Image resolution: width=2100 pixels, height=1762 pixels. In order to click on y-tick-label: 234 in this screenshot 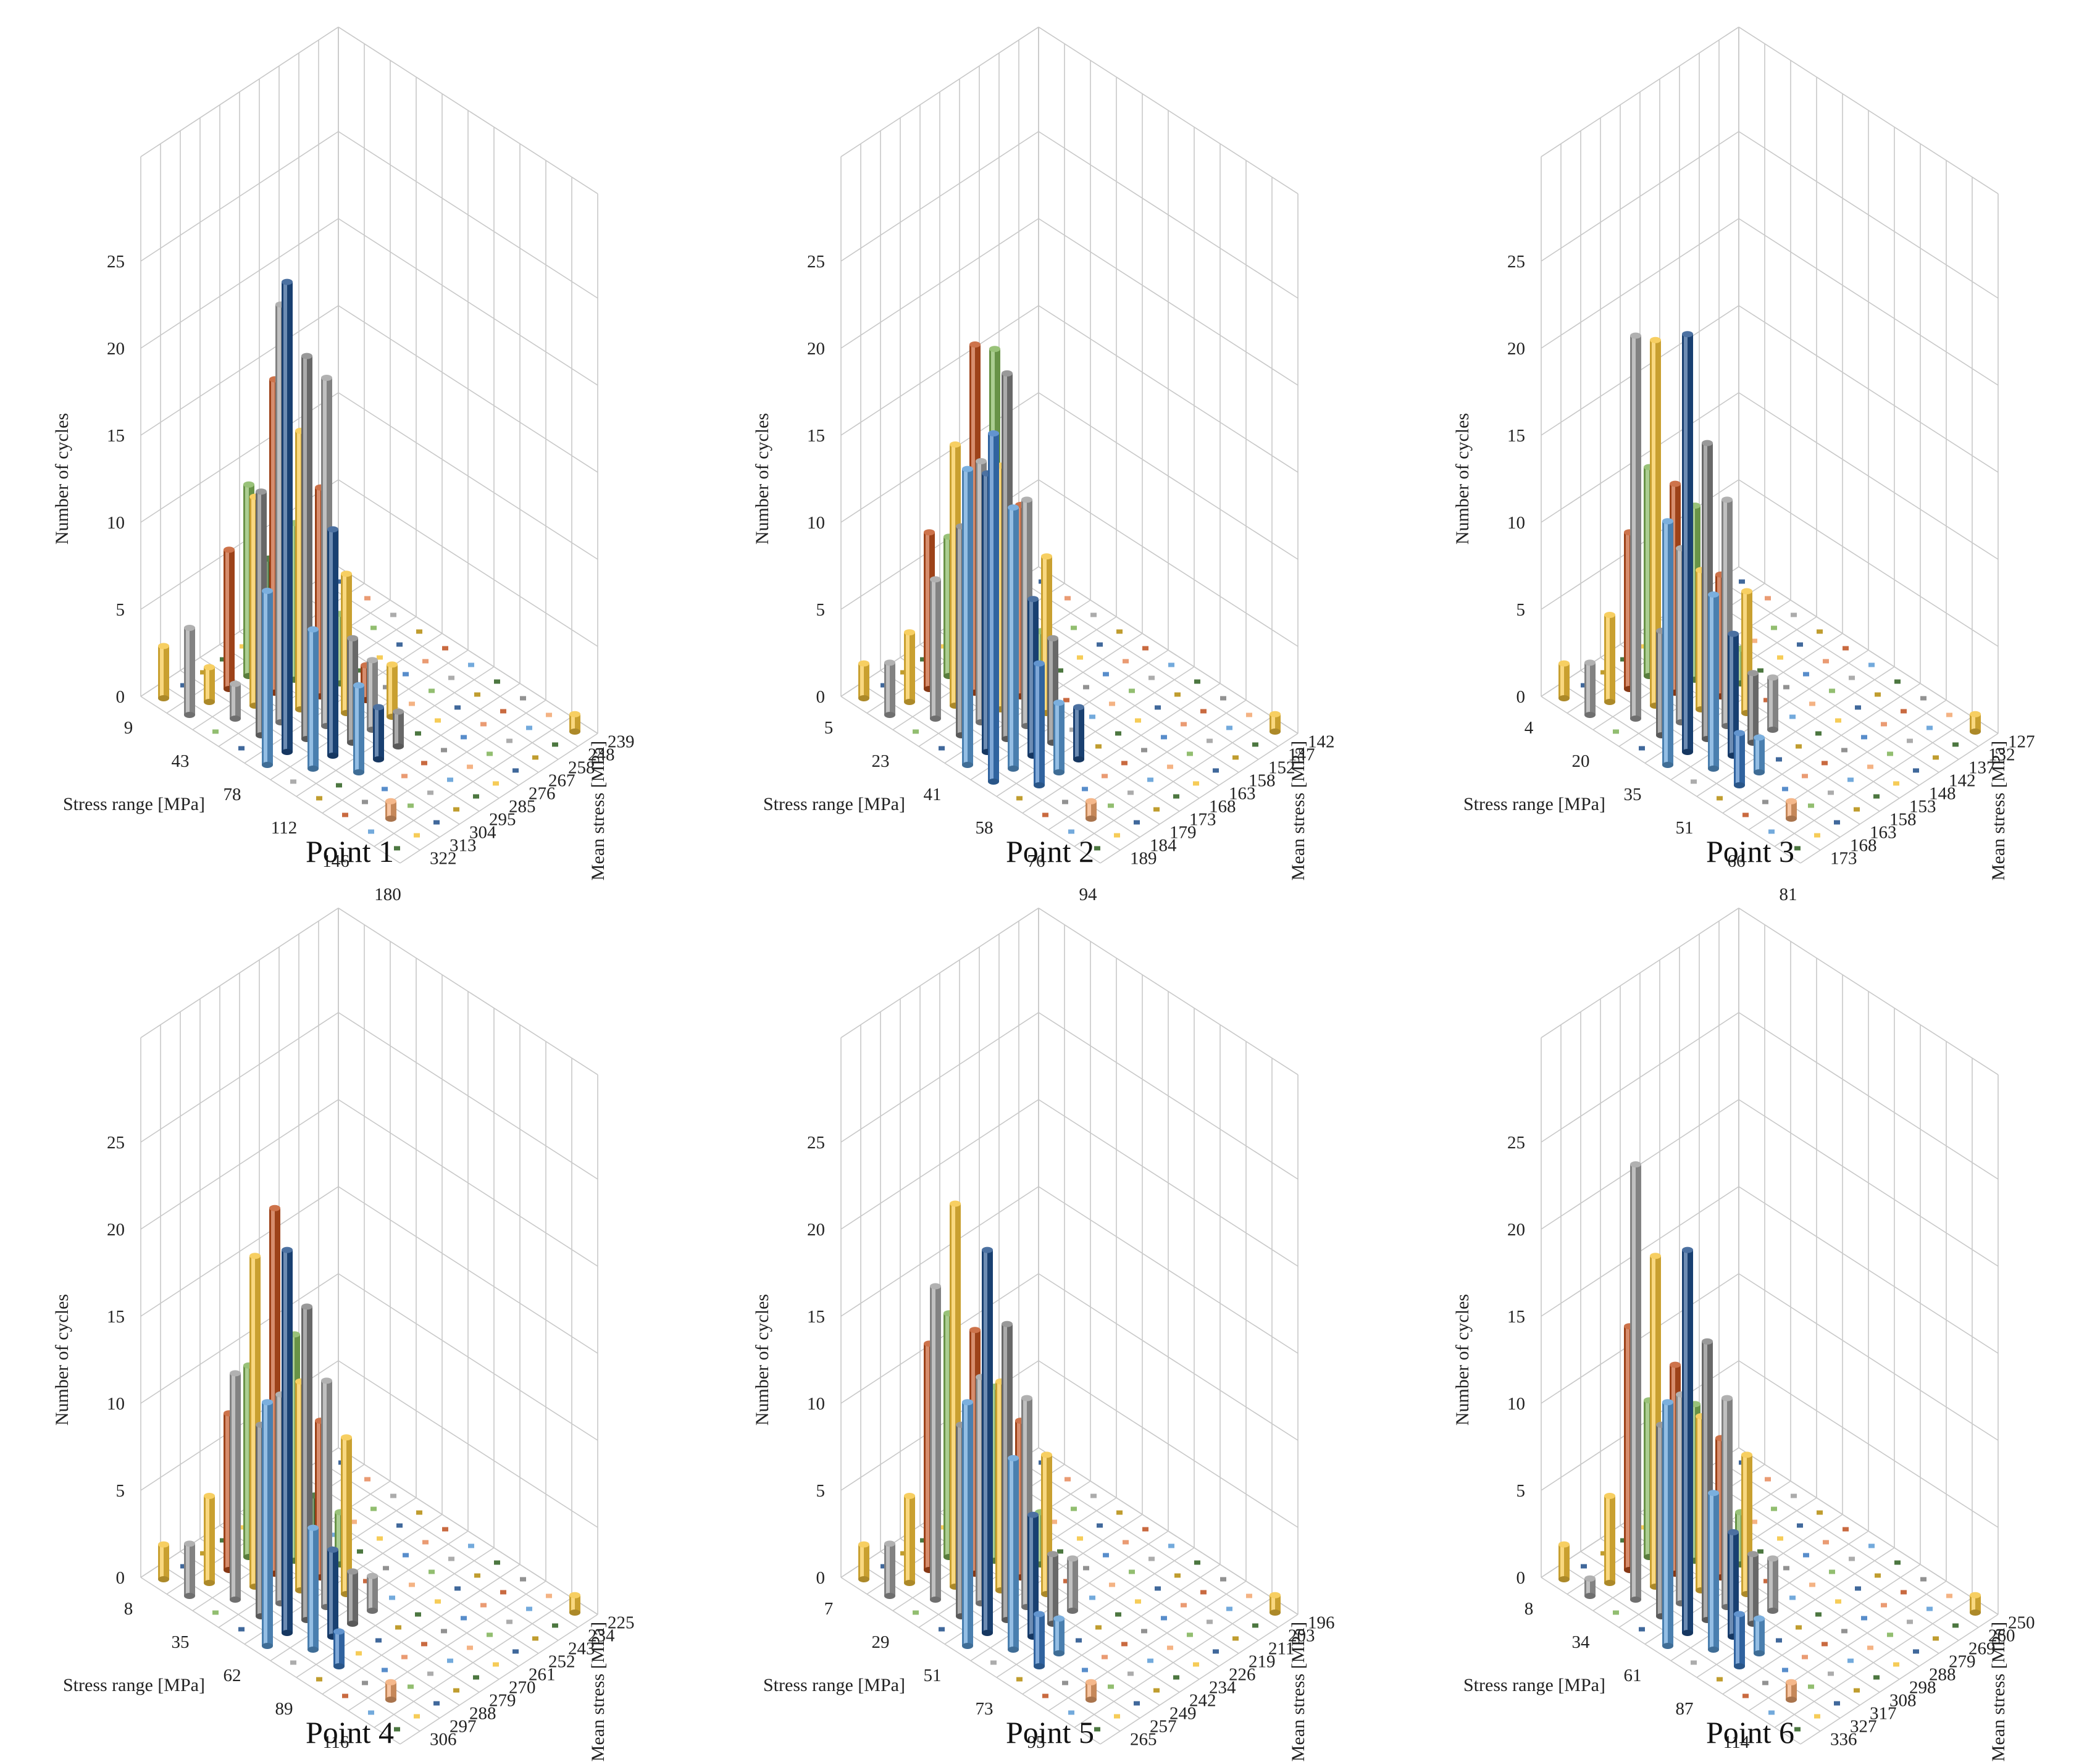, I will do `click(1222, 1688)`.